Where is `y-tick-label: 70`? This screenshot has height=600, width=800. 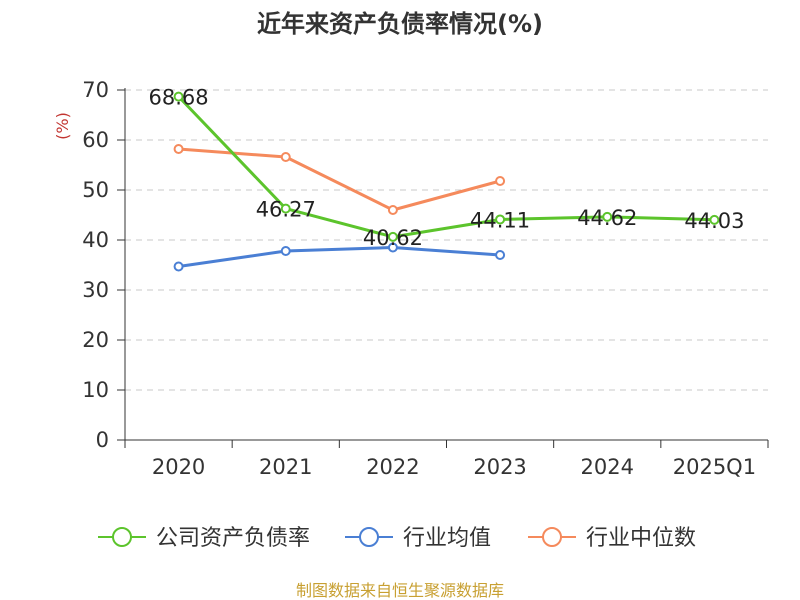
y-tick-label: 70 is located at coordinates (95, 90).